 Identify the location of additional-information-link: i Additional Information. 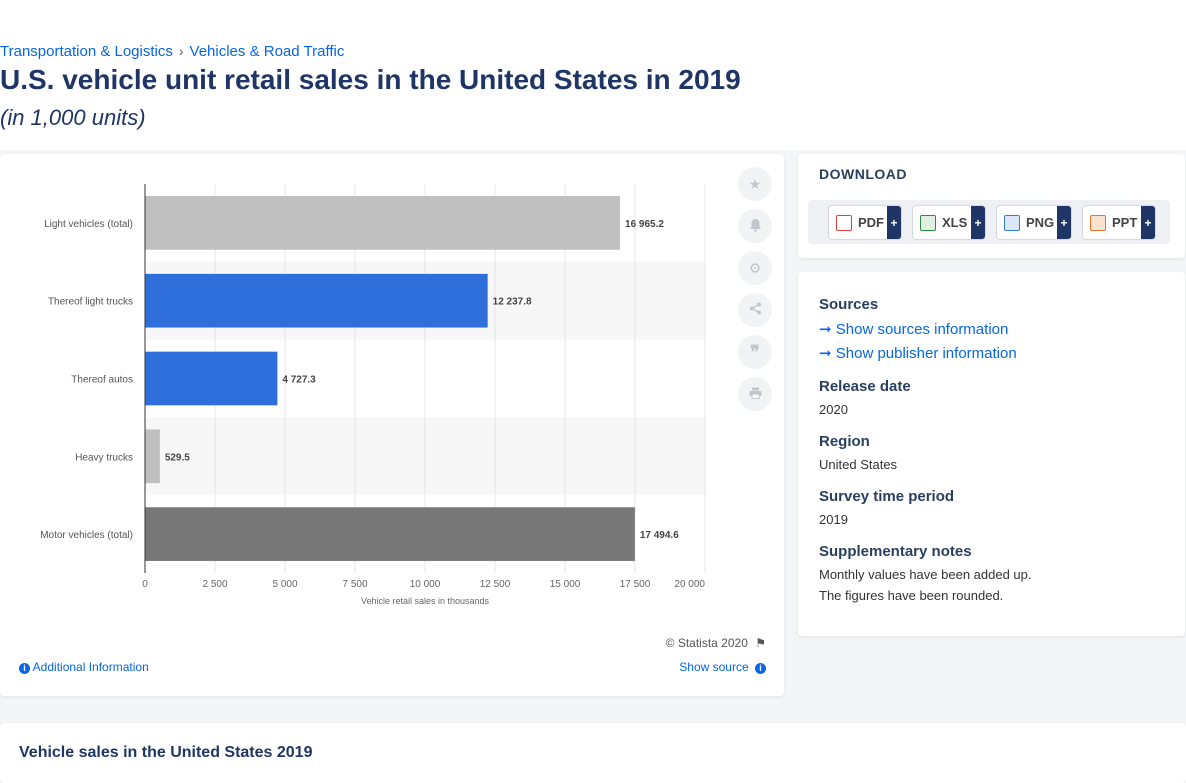
(84, 667).